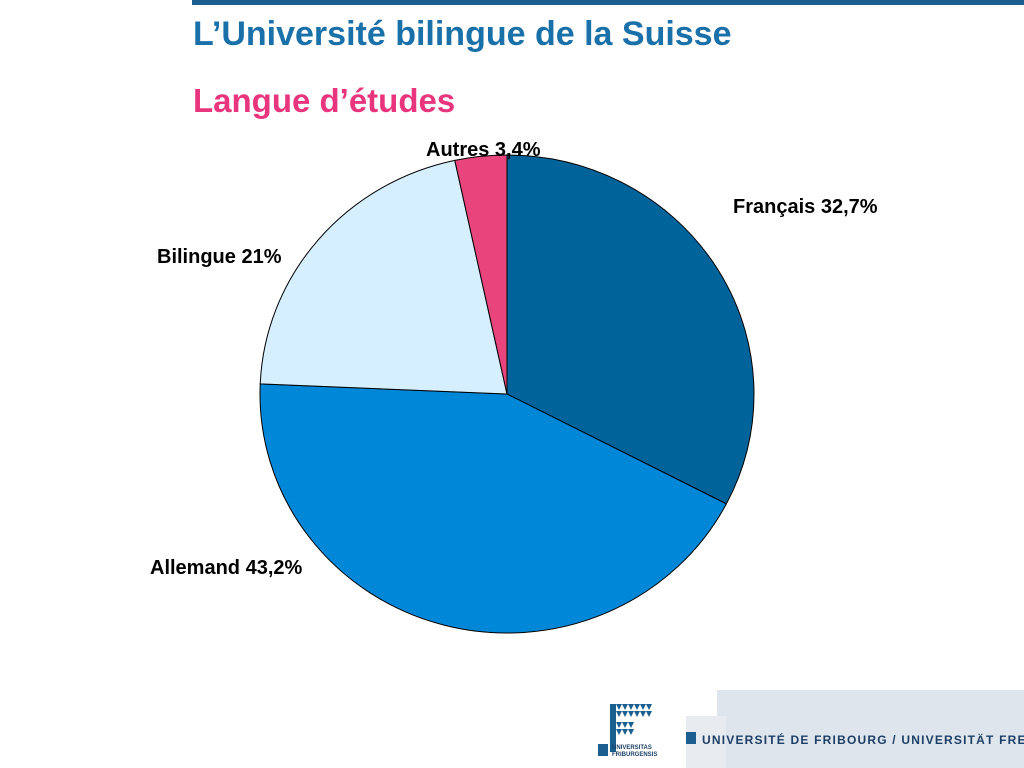  I want to click on page-title: L’Université bilingue de la Suisse, so click(462, 34).